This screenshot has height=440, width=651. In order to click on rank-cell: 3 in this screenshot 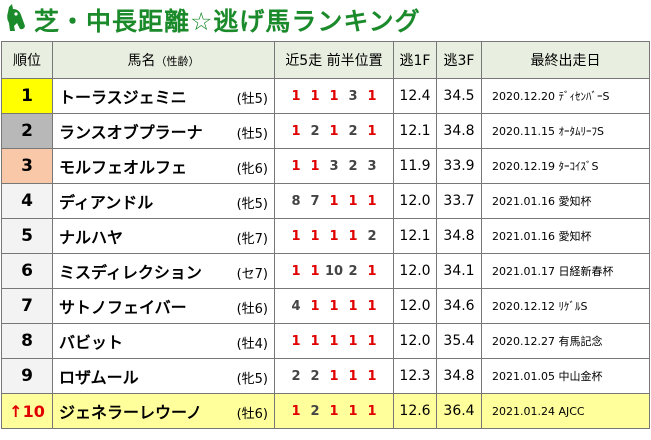, I will do `click(27, 166)`.